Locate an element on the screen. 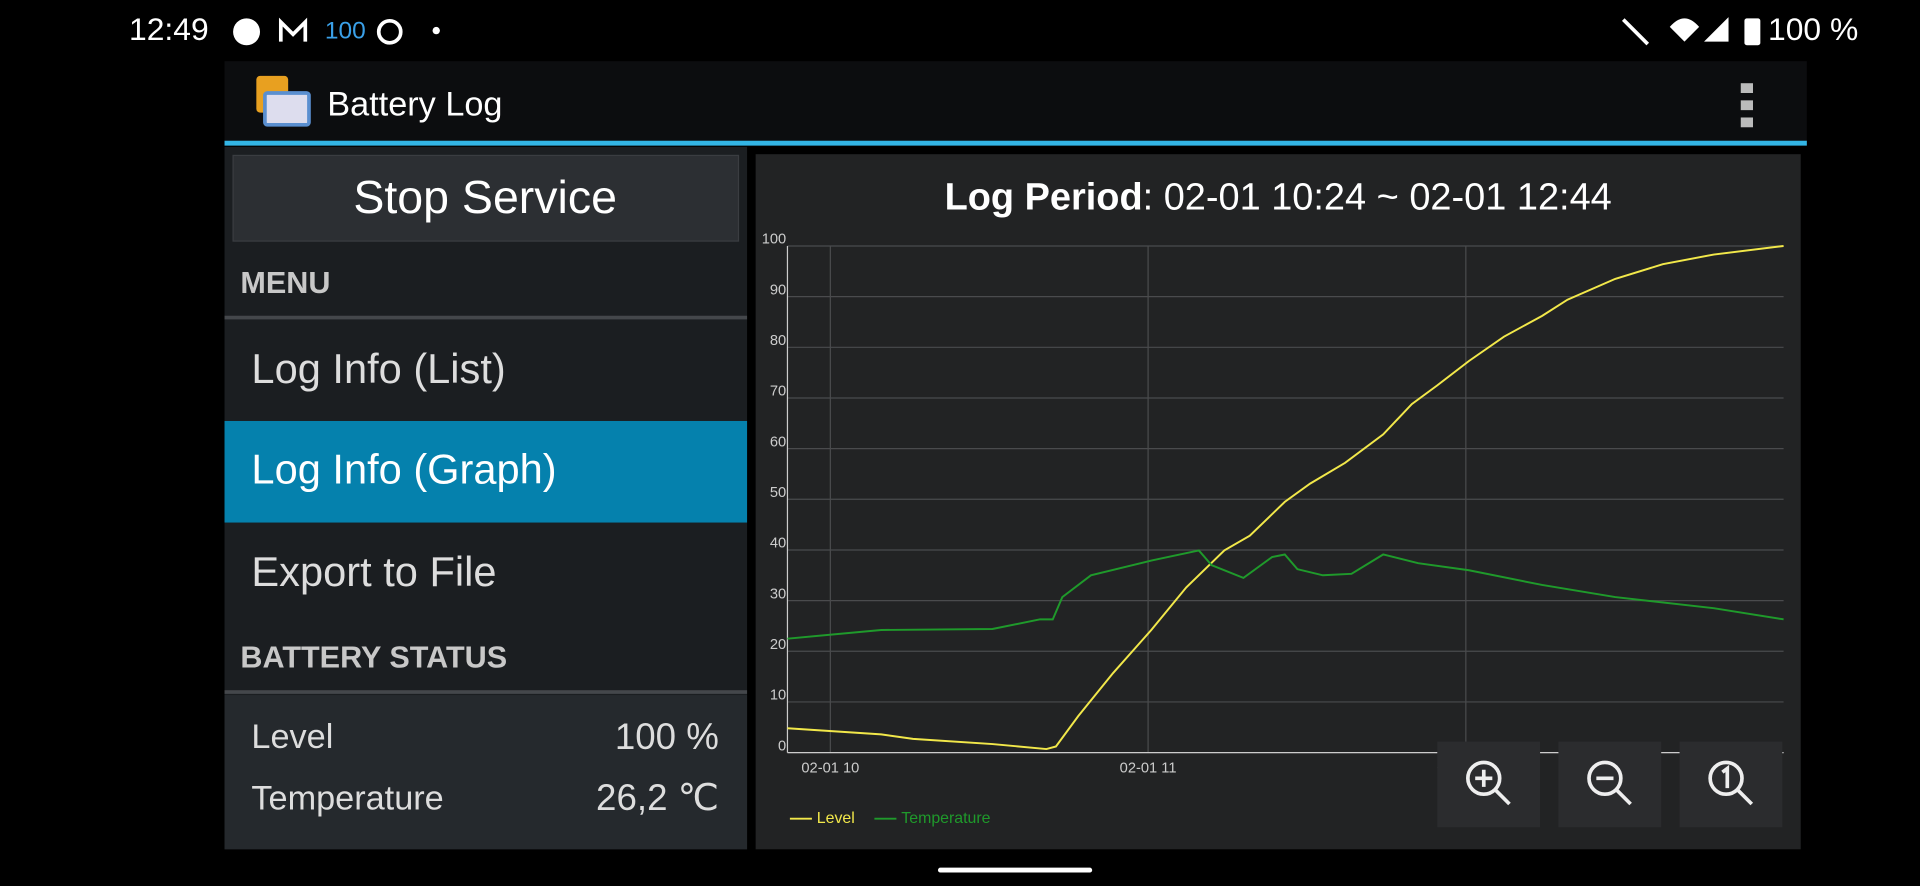 Image resolution: width=1920 pixels, height=886 pixels. y-tick-label: 100 is located at coordinates (774, 240).